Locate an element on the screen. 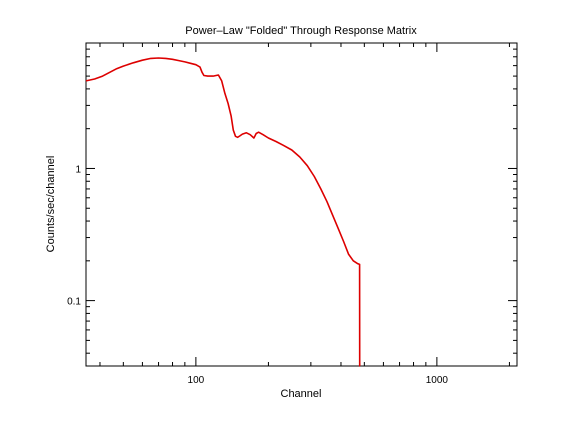 The width and height of the screenshot is (576, 432). y-tick-label: 0.1 is located at coordinates (74, 302).